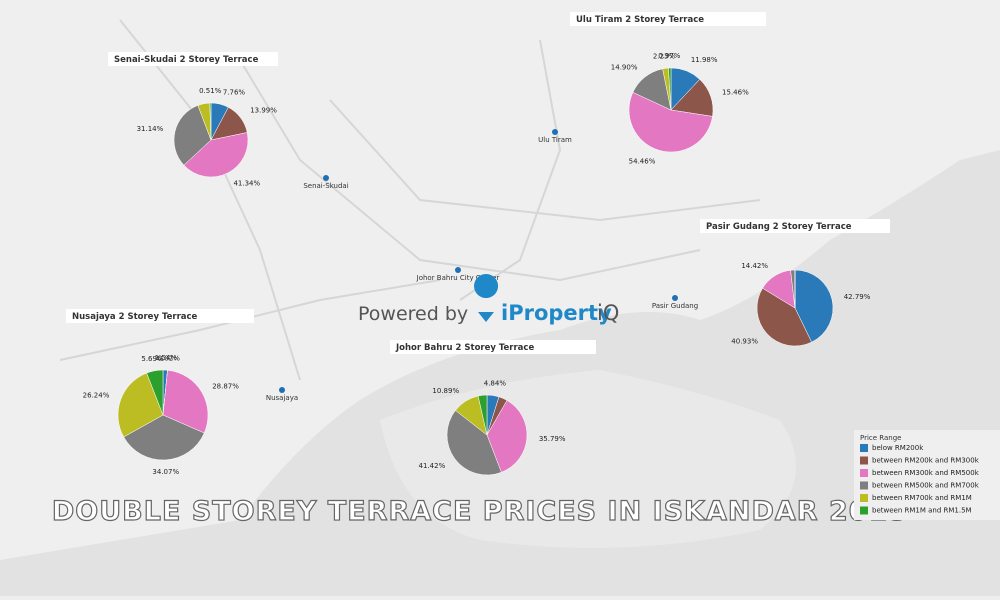  What do you see at coordinates (555, 140) in the screenshot?
I see `place-label: Ulu Tiram` at bounding box center [555, 140].